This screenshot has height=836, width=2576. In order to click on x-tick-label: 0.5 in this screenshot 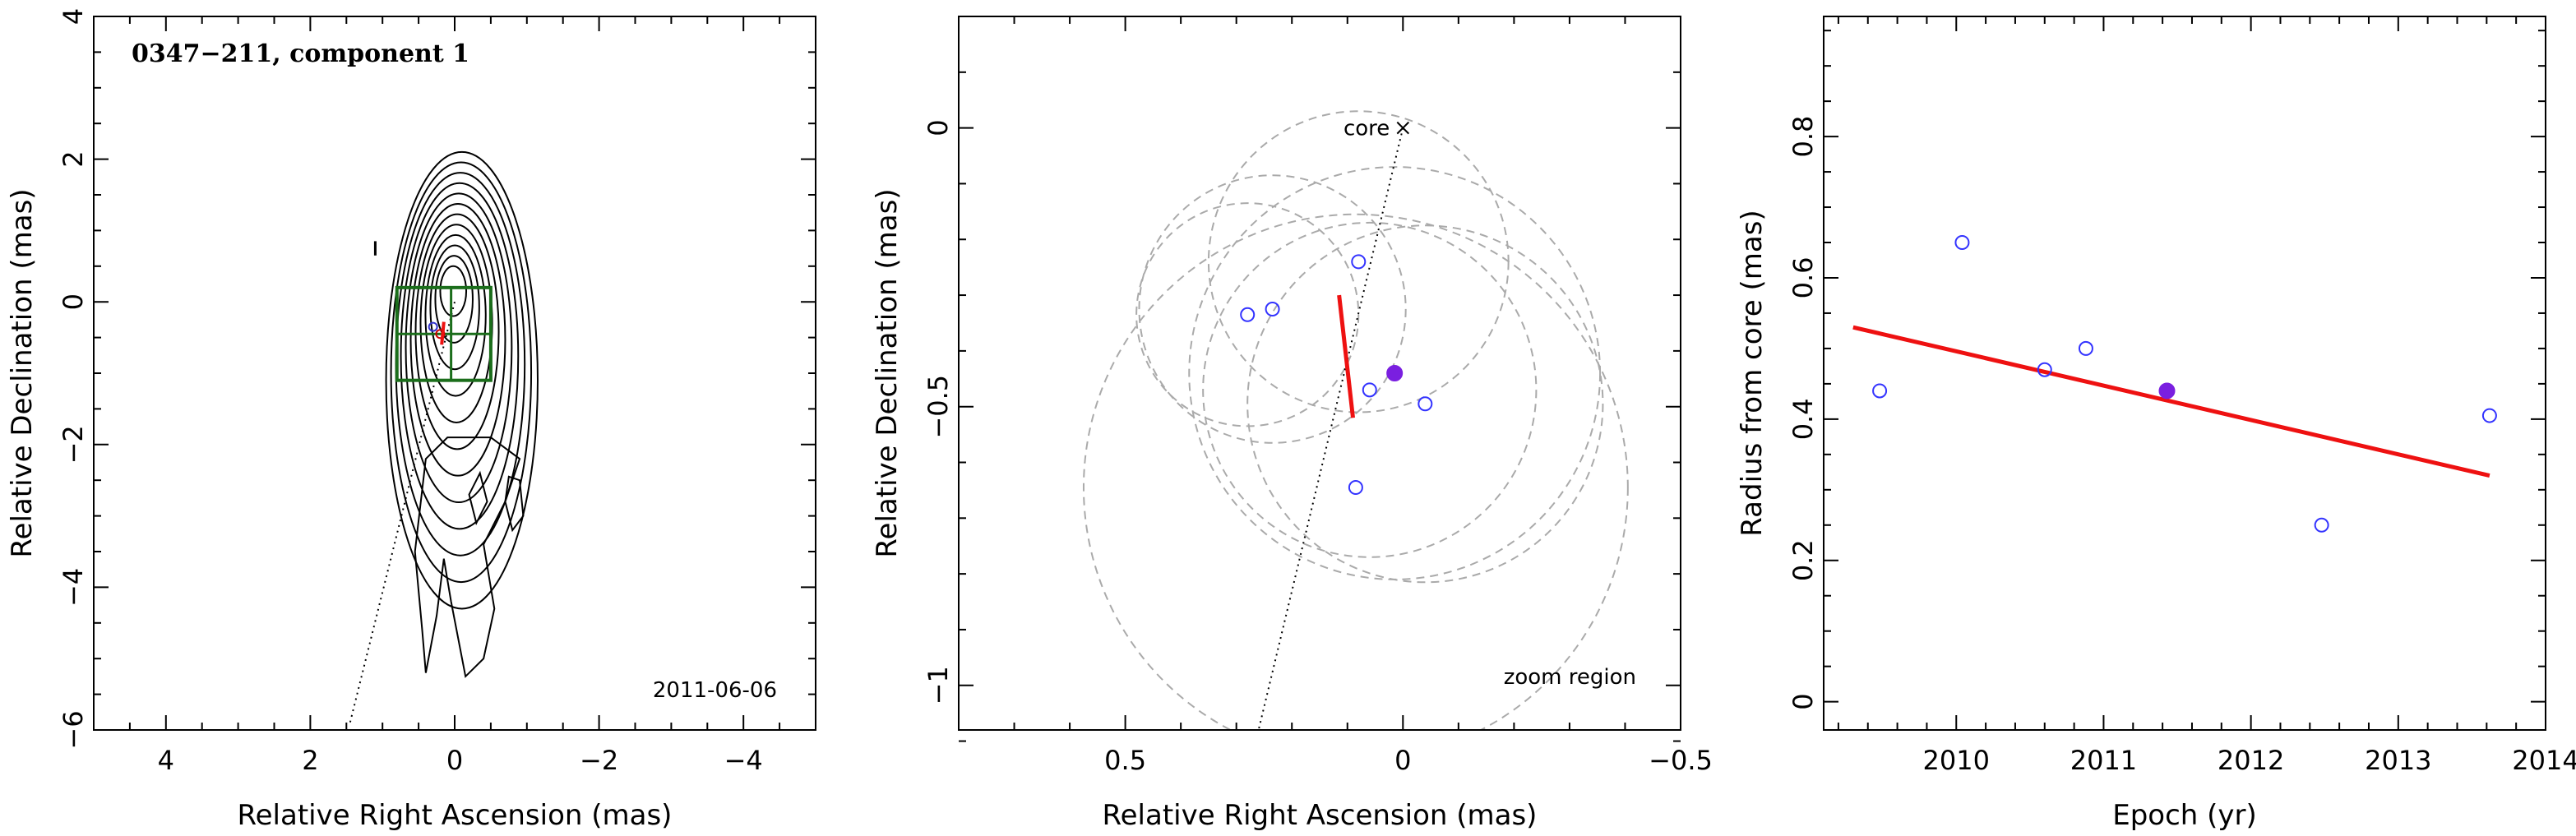, I will do `click(1125, 760)`.